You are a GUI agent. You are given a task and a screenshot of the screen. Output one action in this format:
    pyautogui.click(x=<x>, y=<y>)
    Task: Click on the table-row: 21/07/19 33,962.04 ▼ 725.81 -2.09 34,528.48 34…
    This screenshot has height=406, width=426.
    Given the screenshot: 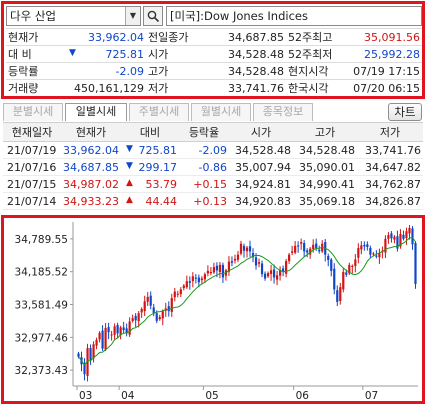 What is the action you would take?
    pyautogui.click(x=213, y=150)
    